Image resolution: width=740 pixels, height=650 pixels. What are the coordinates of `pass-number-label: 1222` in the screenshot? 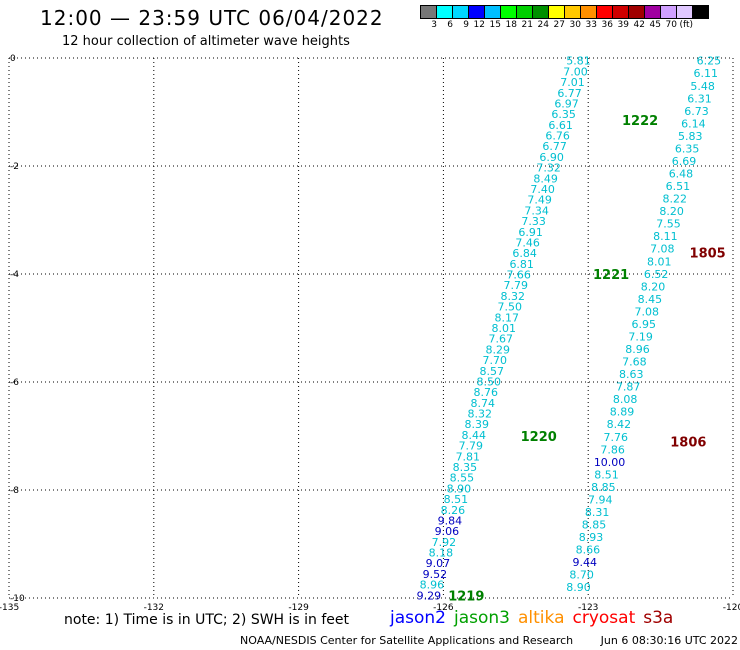 It's located at (640, 121).